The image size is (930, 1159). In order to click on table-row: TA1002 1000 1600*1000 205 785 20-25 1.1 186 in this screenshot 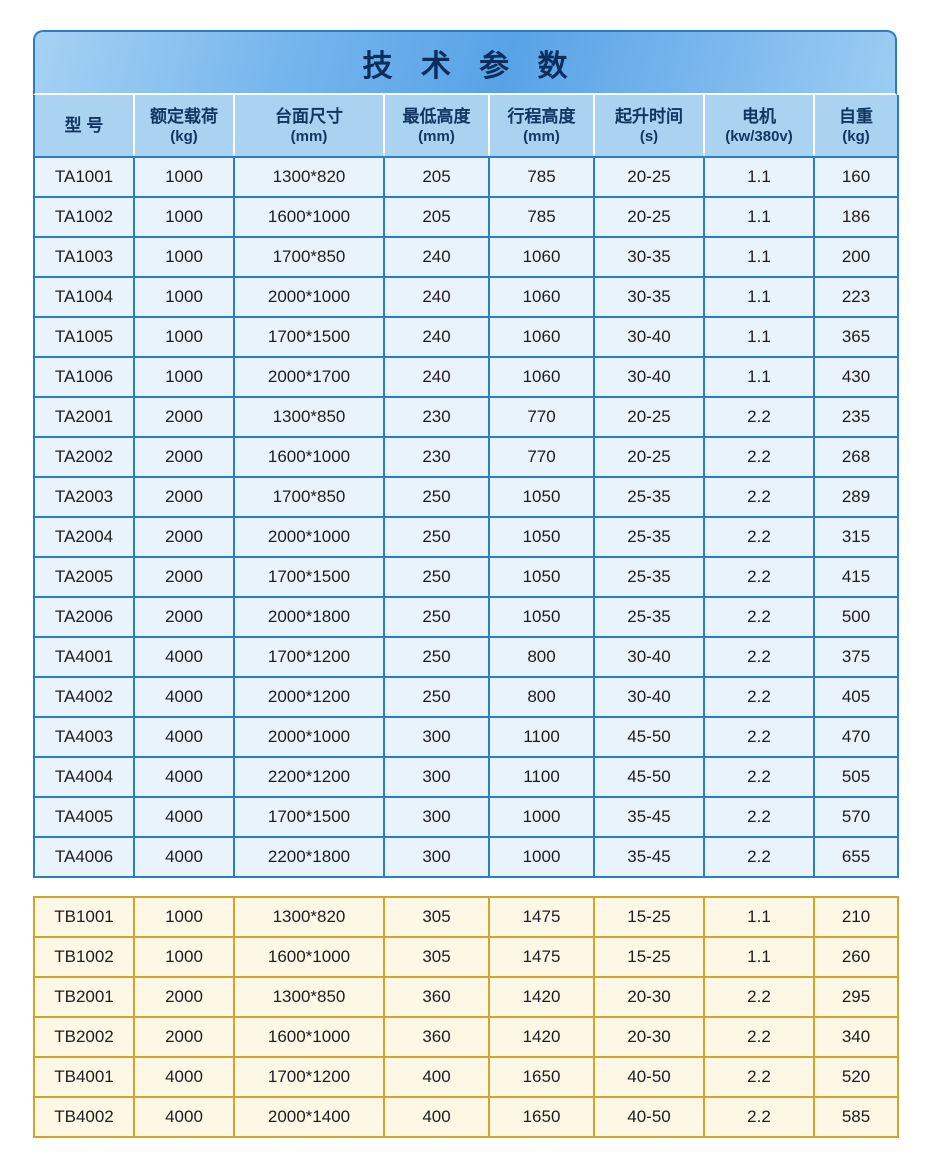, I will do `click(466, 217)`.